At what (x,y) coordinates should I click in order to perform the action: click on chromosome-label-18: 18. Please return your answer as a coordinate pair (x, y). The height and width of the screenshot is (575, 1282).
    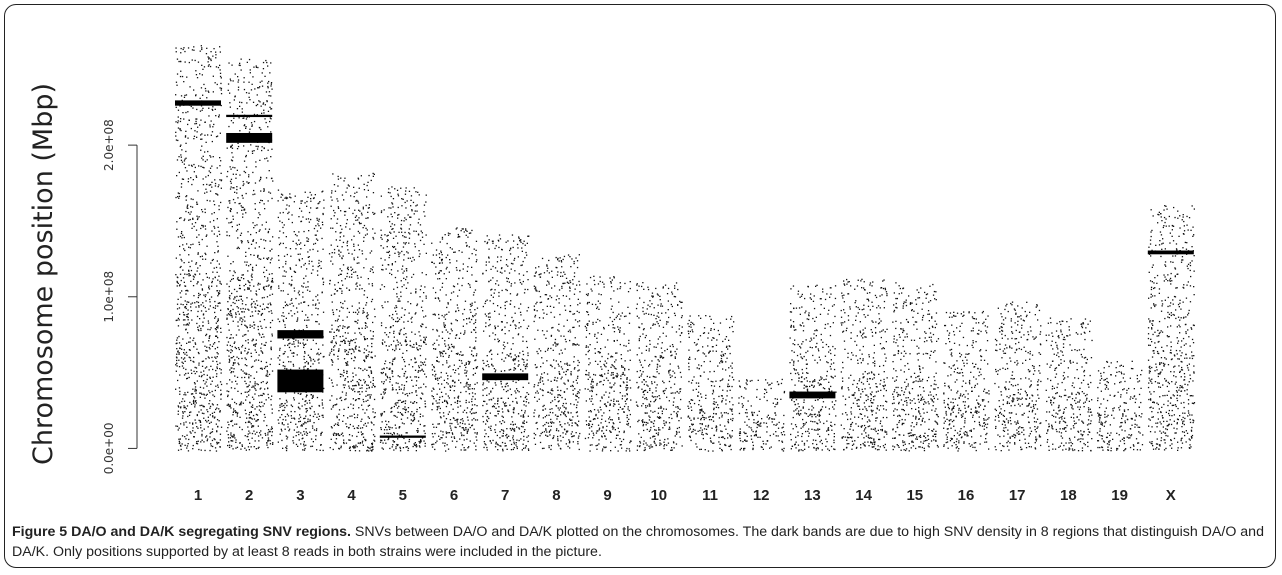
    Looking at the image, I should click on (1068, 495).